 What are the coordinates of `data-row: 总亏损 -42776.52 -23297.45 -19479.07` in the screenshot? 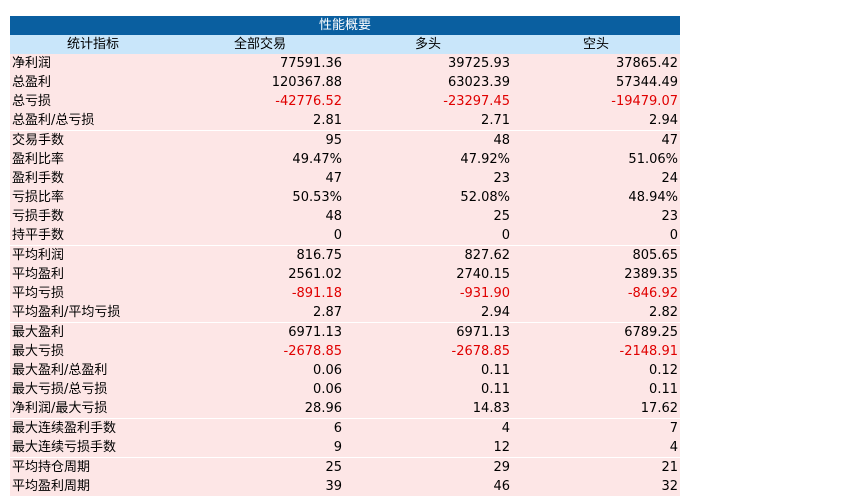 It's located at (345, 101).